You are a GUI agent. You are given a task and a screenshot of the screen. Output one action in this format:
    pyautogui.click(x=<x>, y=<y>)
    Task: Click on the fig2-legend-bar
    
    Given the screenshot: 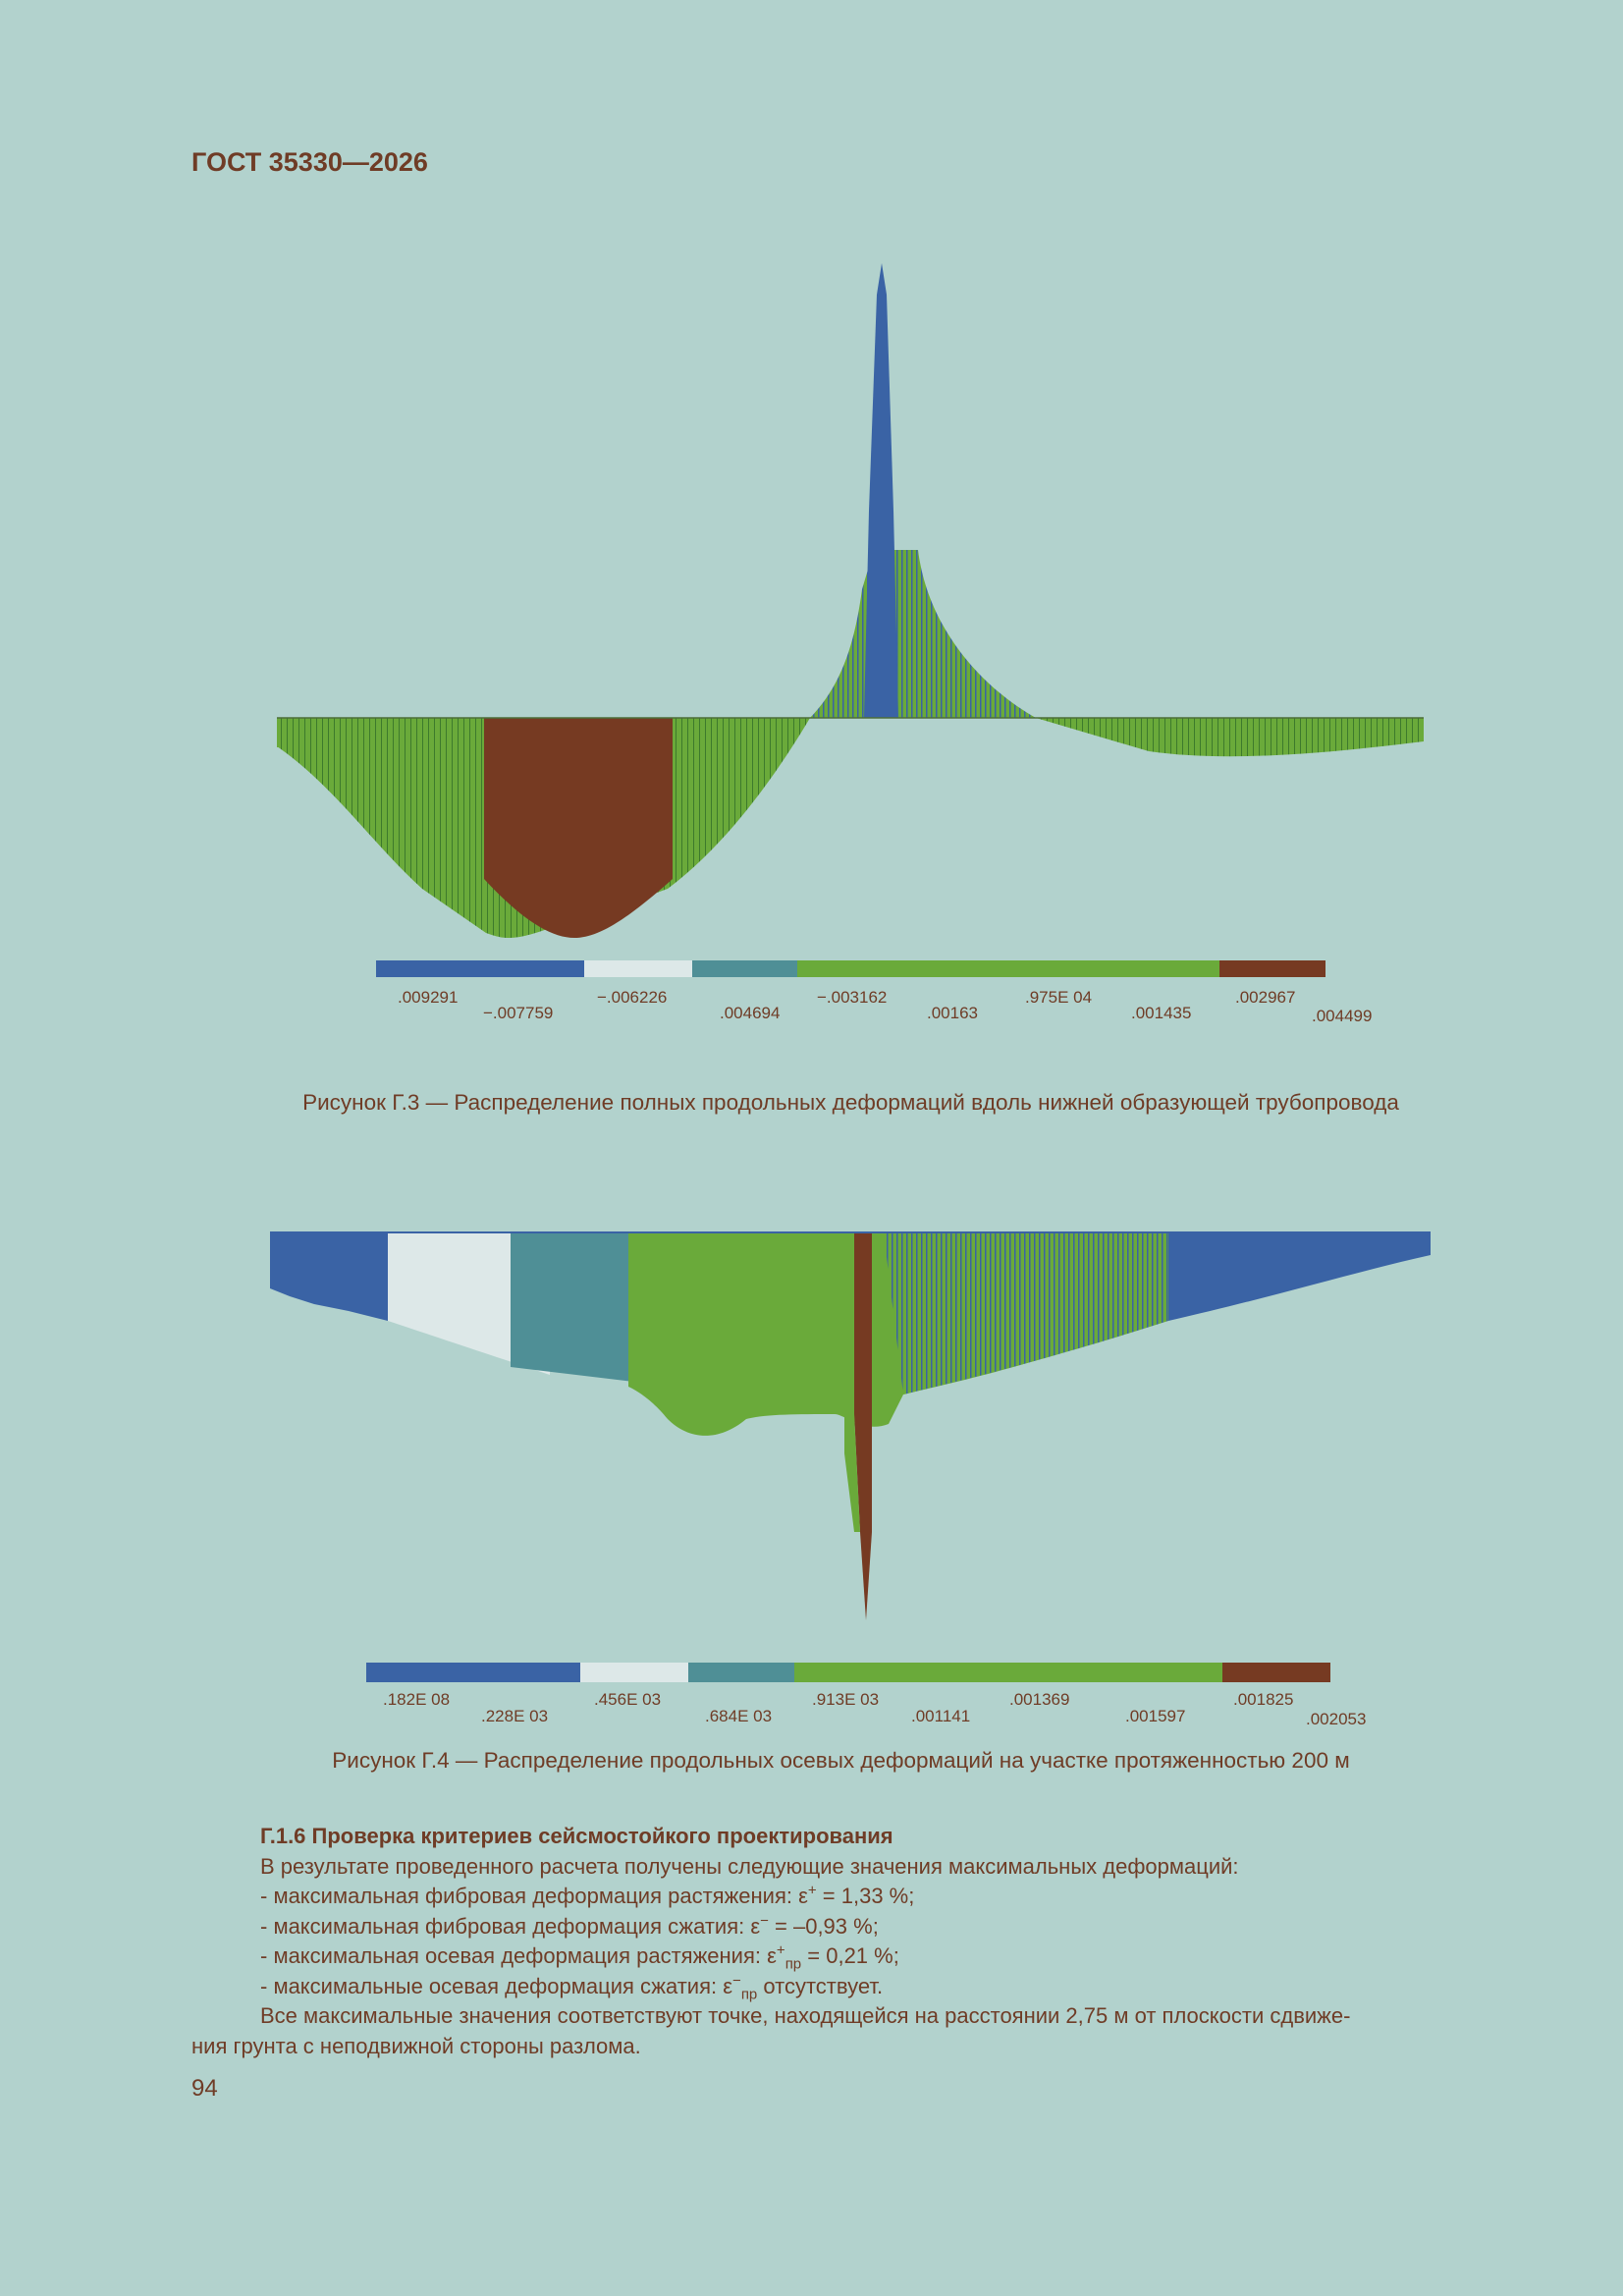 What is the action you would take?
    pyautogui.click(x=848, y=1672)
    